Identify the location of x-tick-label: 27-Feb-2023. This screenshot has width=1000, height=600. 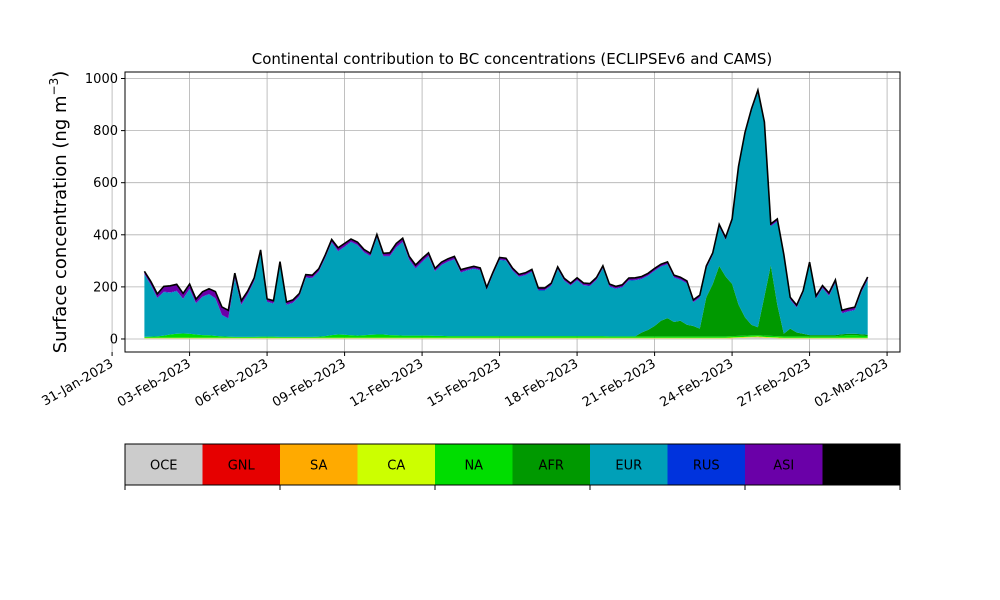
(774, 383).